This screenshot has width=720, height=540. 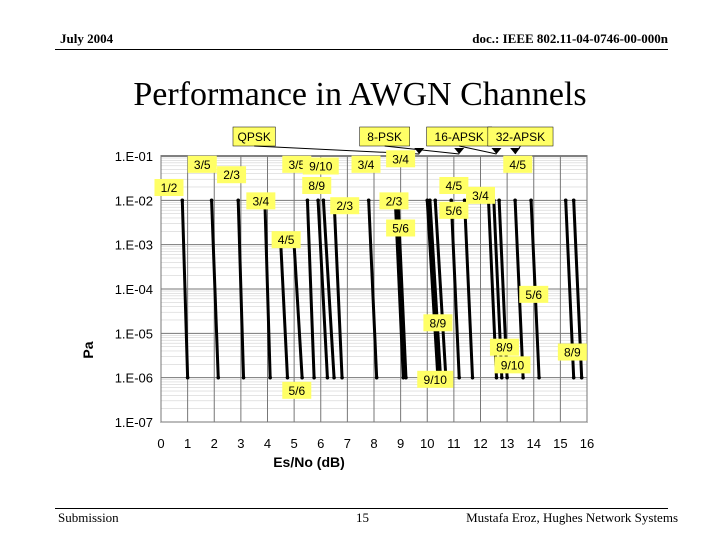 What do you see at coordinates (294, 443) in the screenshot?
I see `x-tick-label: 5` at bounding box center [294, 443].